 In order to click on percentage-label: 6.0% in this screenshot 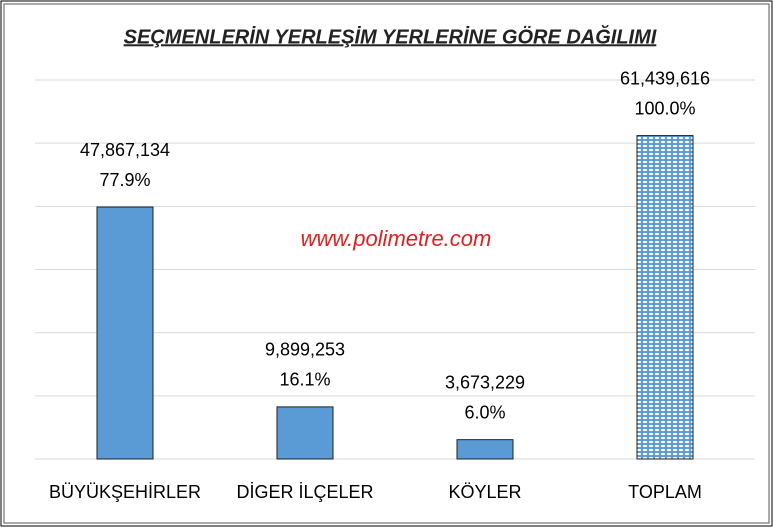, I will do `click(484, 412)`.